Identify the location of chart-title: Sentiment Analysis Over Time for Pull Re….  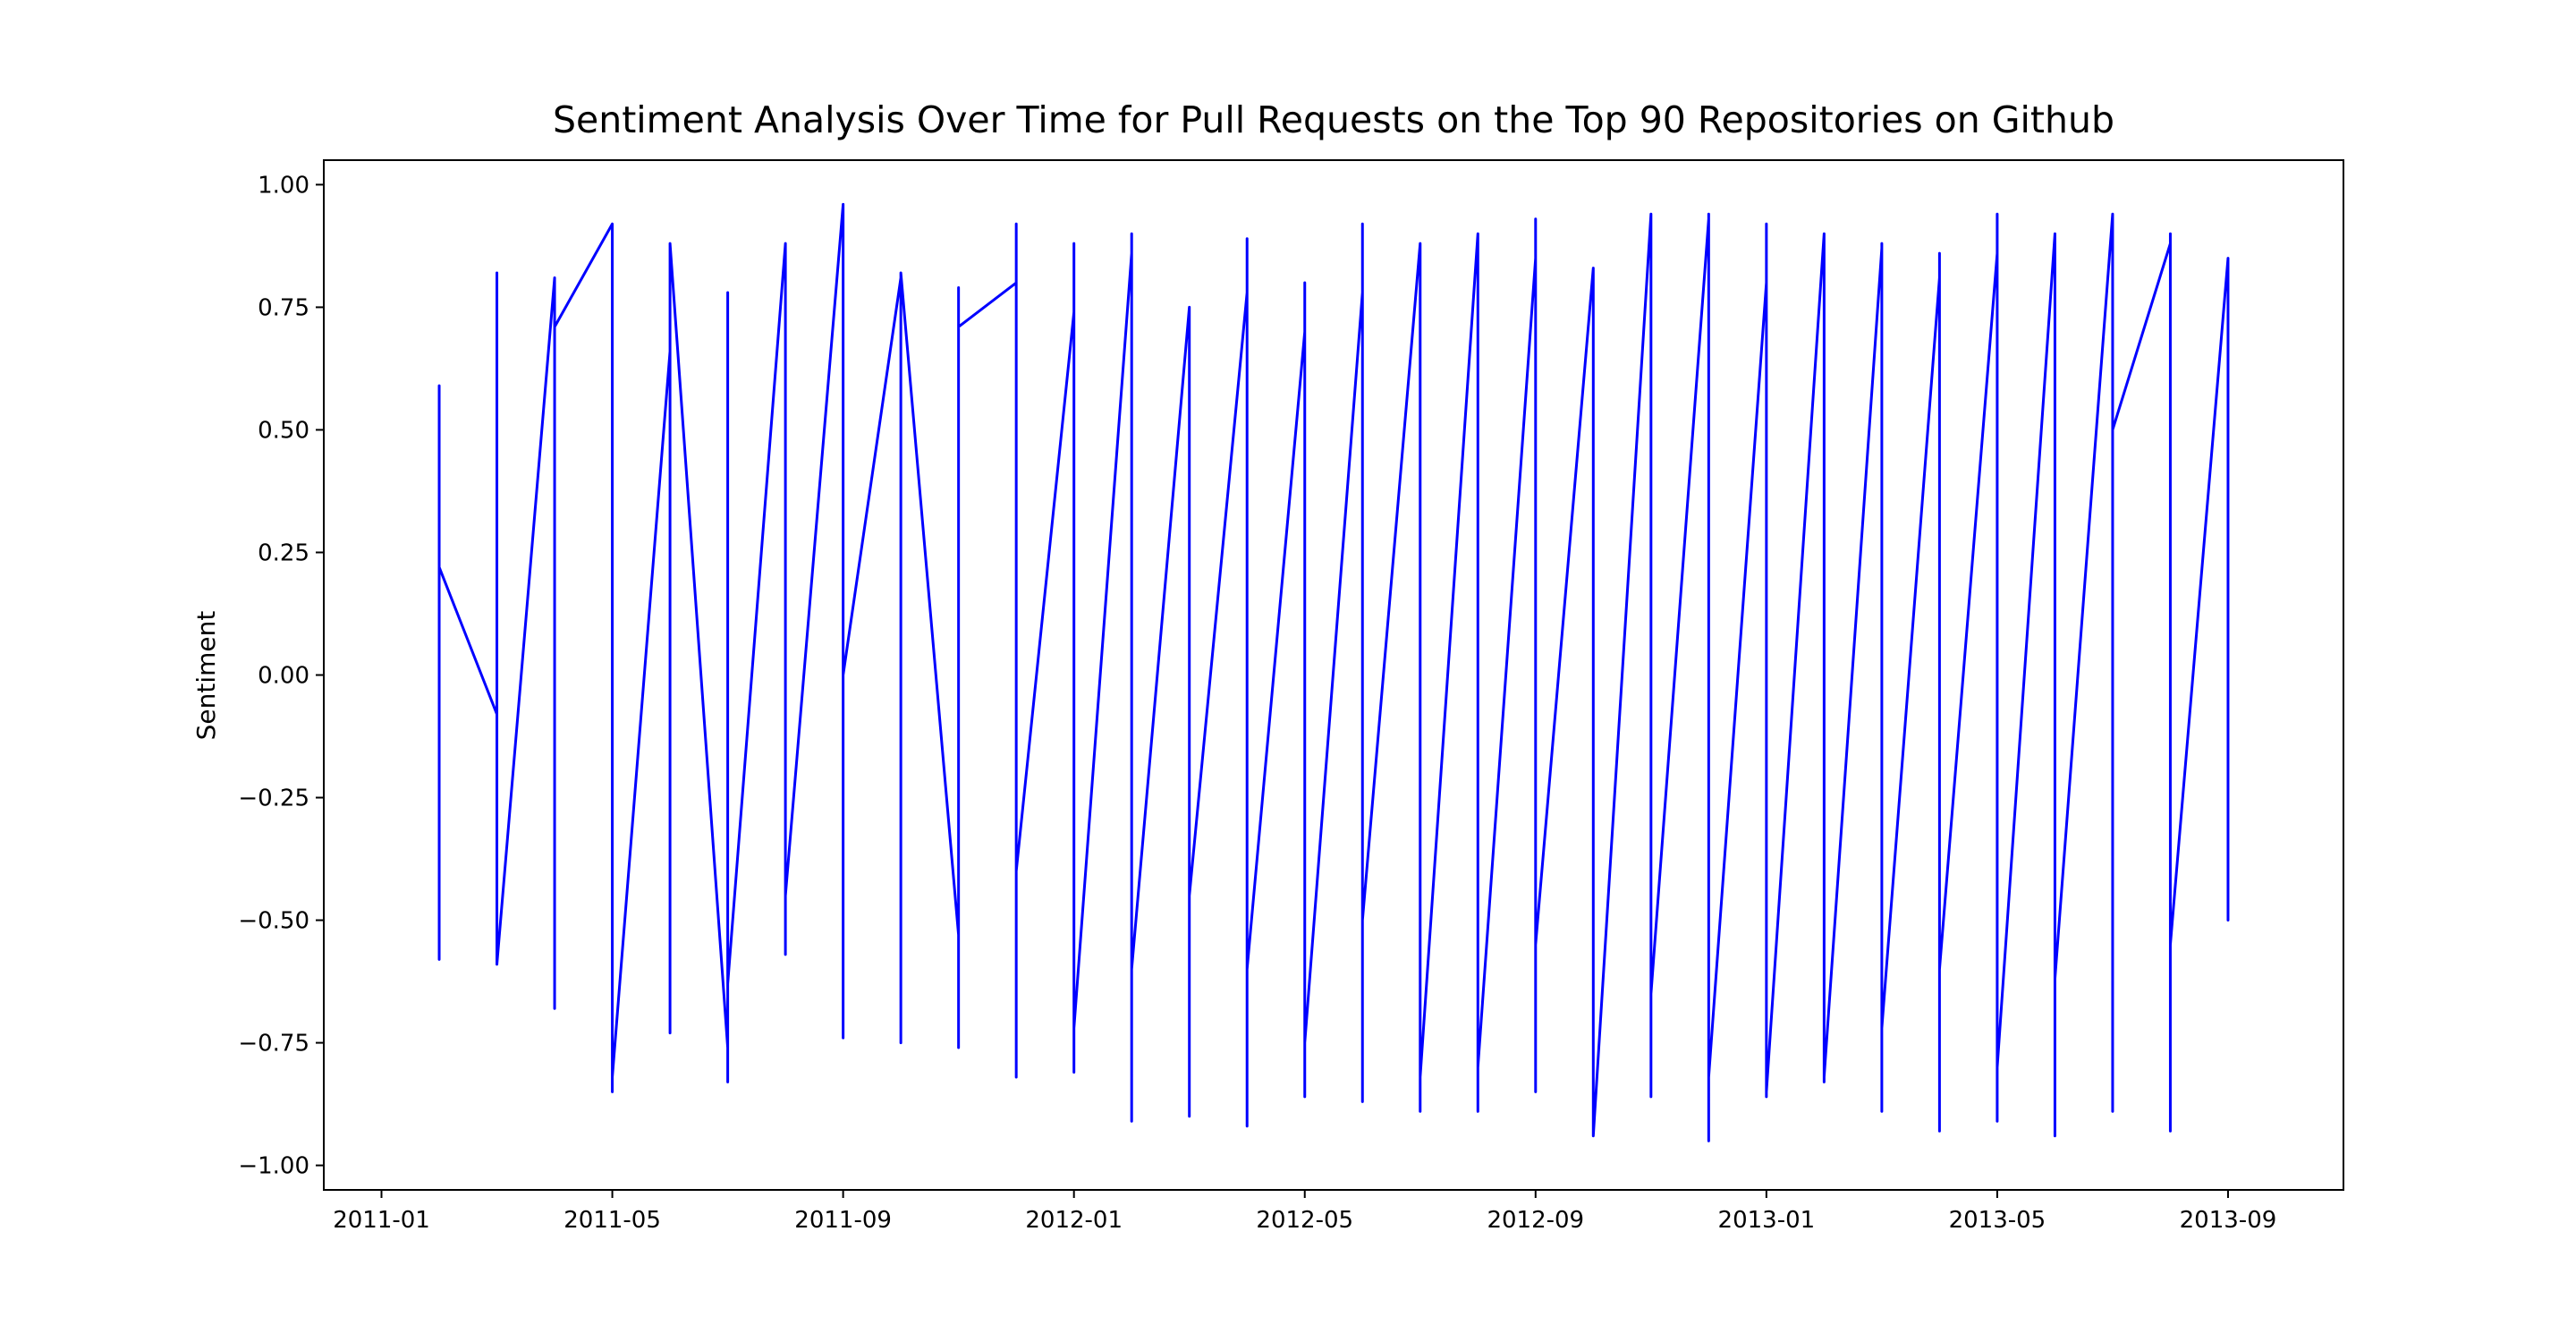
(1333, 120).